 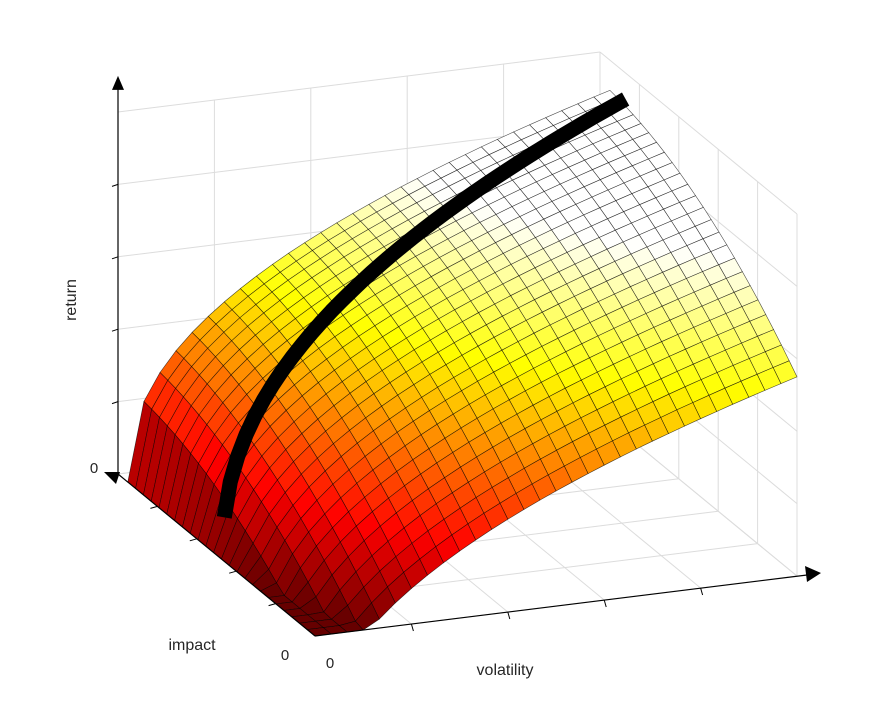 I want to click on y-axis-label: impact, so click(x=192, y=645).